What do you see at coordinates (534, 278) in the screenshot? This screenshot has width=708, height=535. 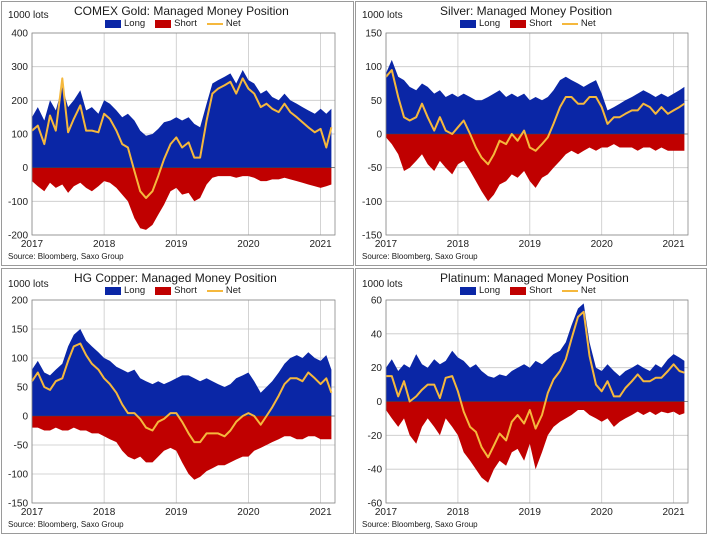 I see `chart-title: Platinum: Managed Money Position` at bounding box center [534, 278].